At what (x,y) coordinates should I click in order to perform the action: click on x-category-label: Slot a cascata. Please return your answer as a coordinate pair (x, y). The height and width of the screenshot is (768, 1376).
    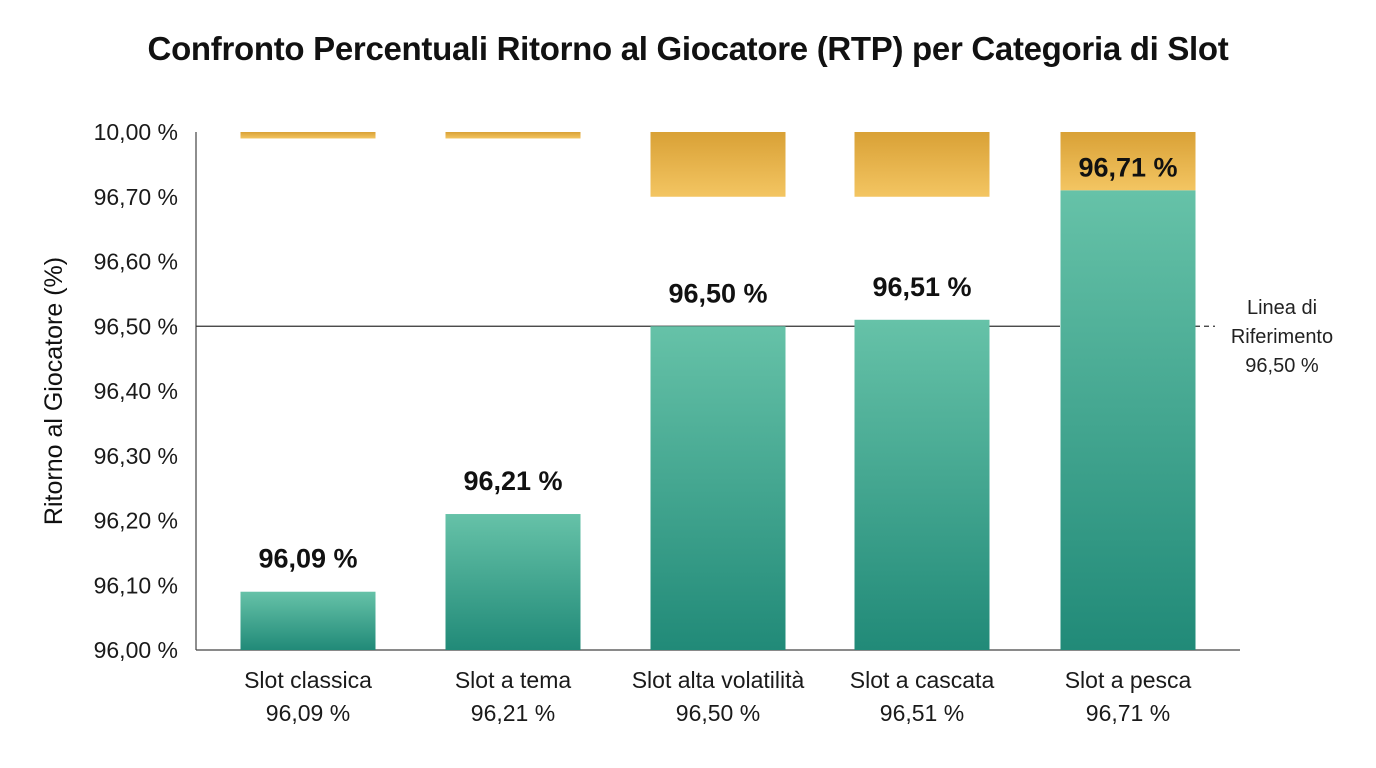
    Looking at the image, I should click on (922, 680).